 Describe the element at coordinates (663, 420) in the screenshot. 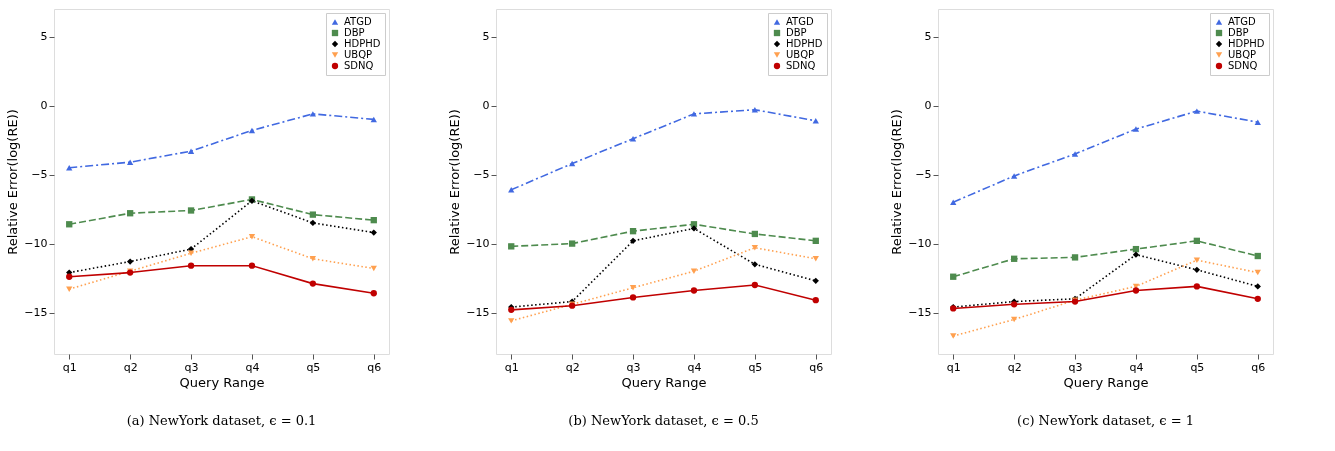

I see `text: (b) NewYork dataset, ϵ = 0.5` at that location.